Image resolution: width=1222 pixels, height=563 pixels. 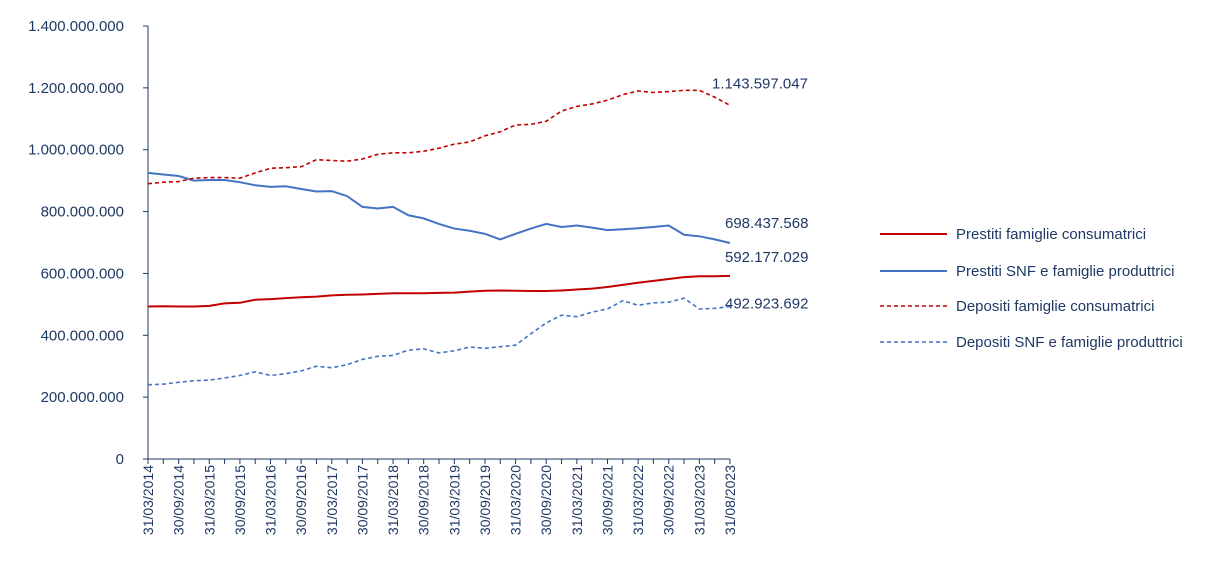 I want to click on y-tick-label: 400.000.000, so click(x=82, y=335).